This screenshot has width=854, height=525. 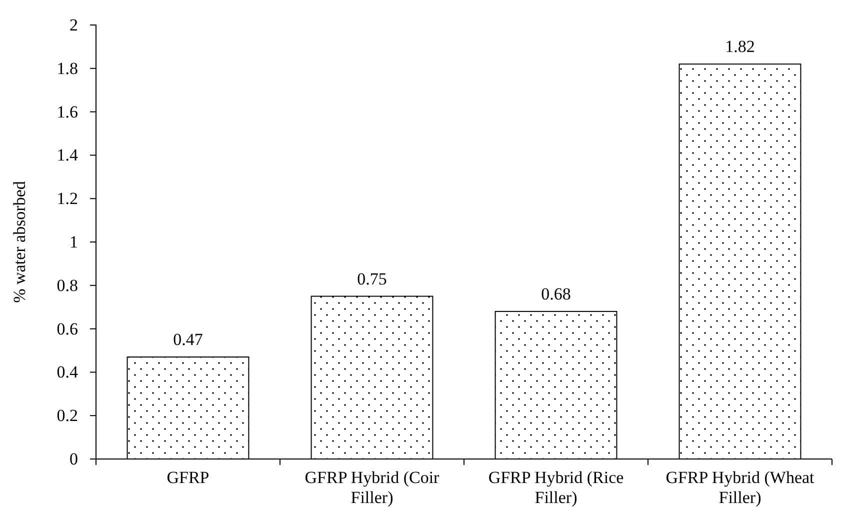 I want to click on data-label: 0.47, so click(x=188, y=340).